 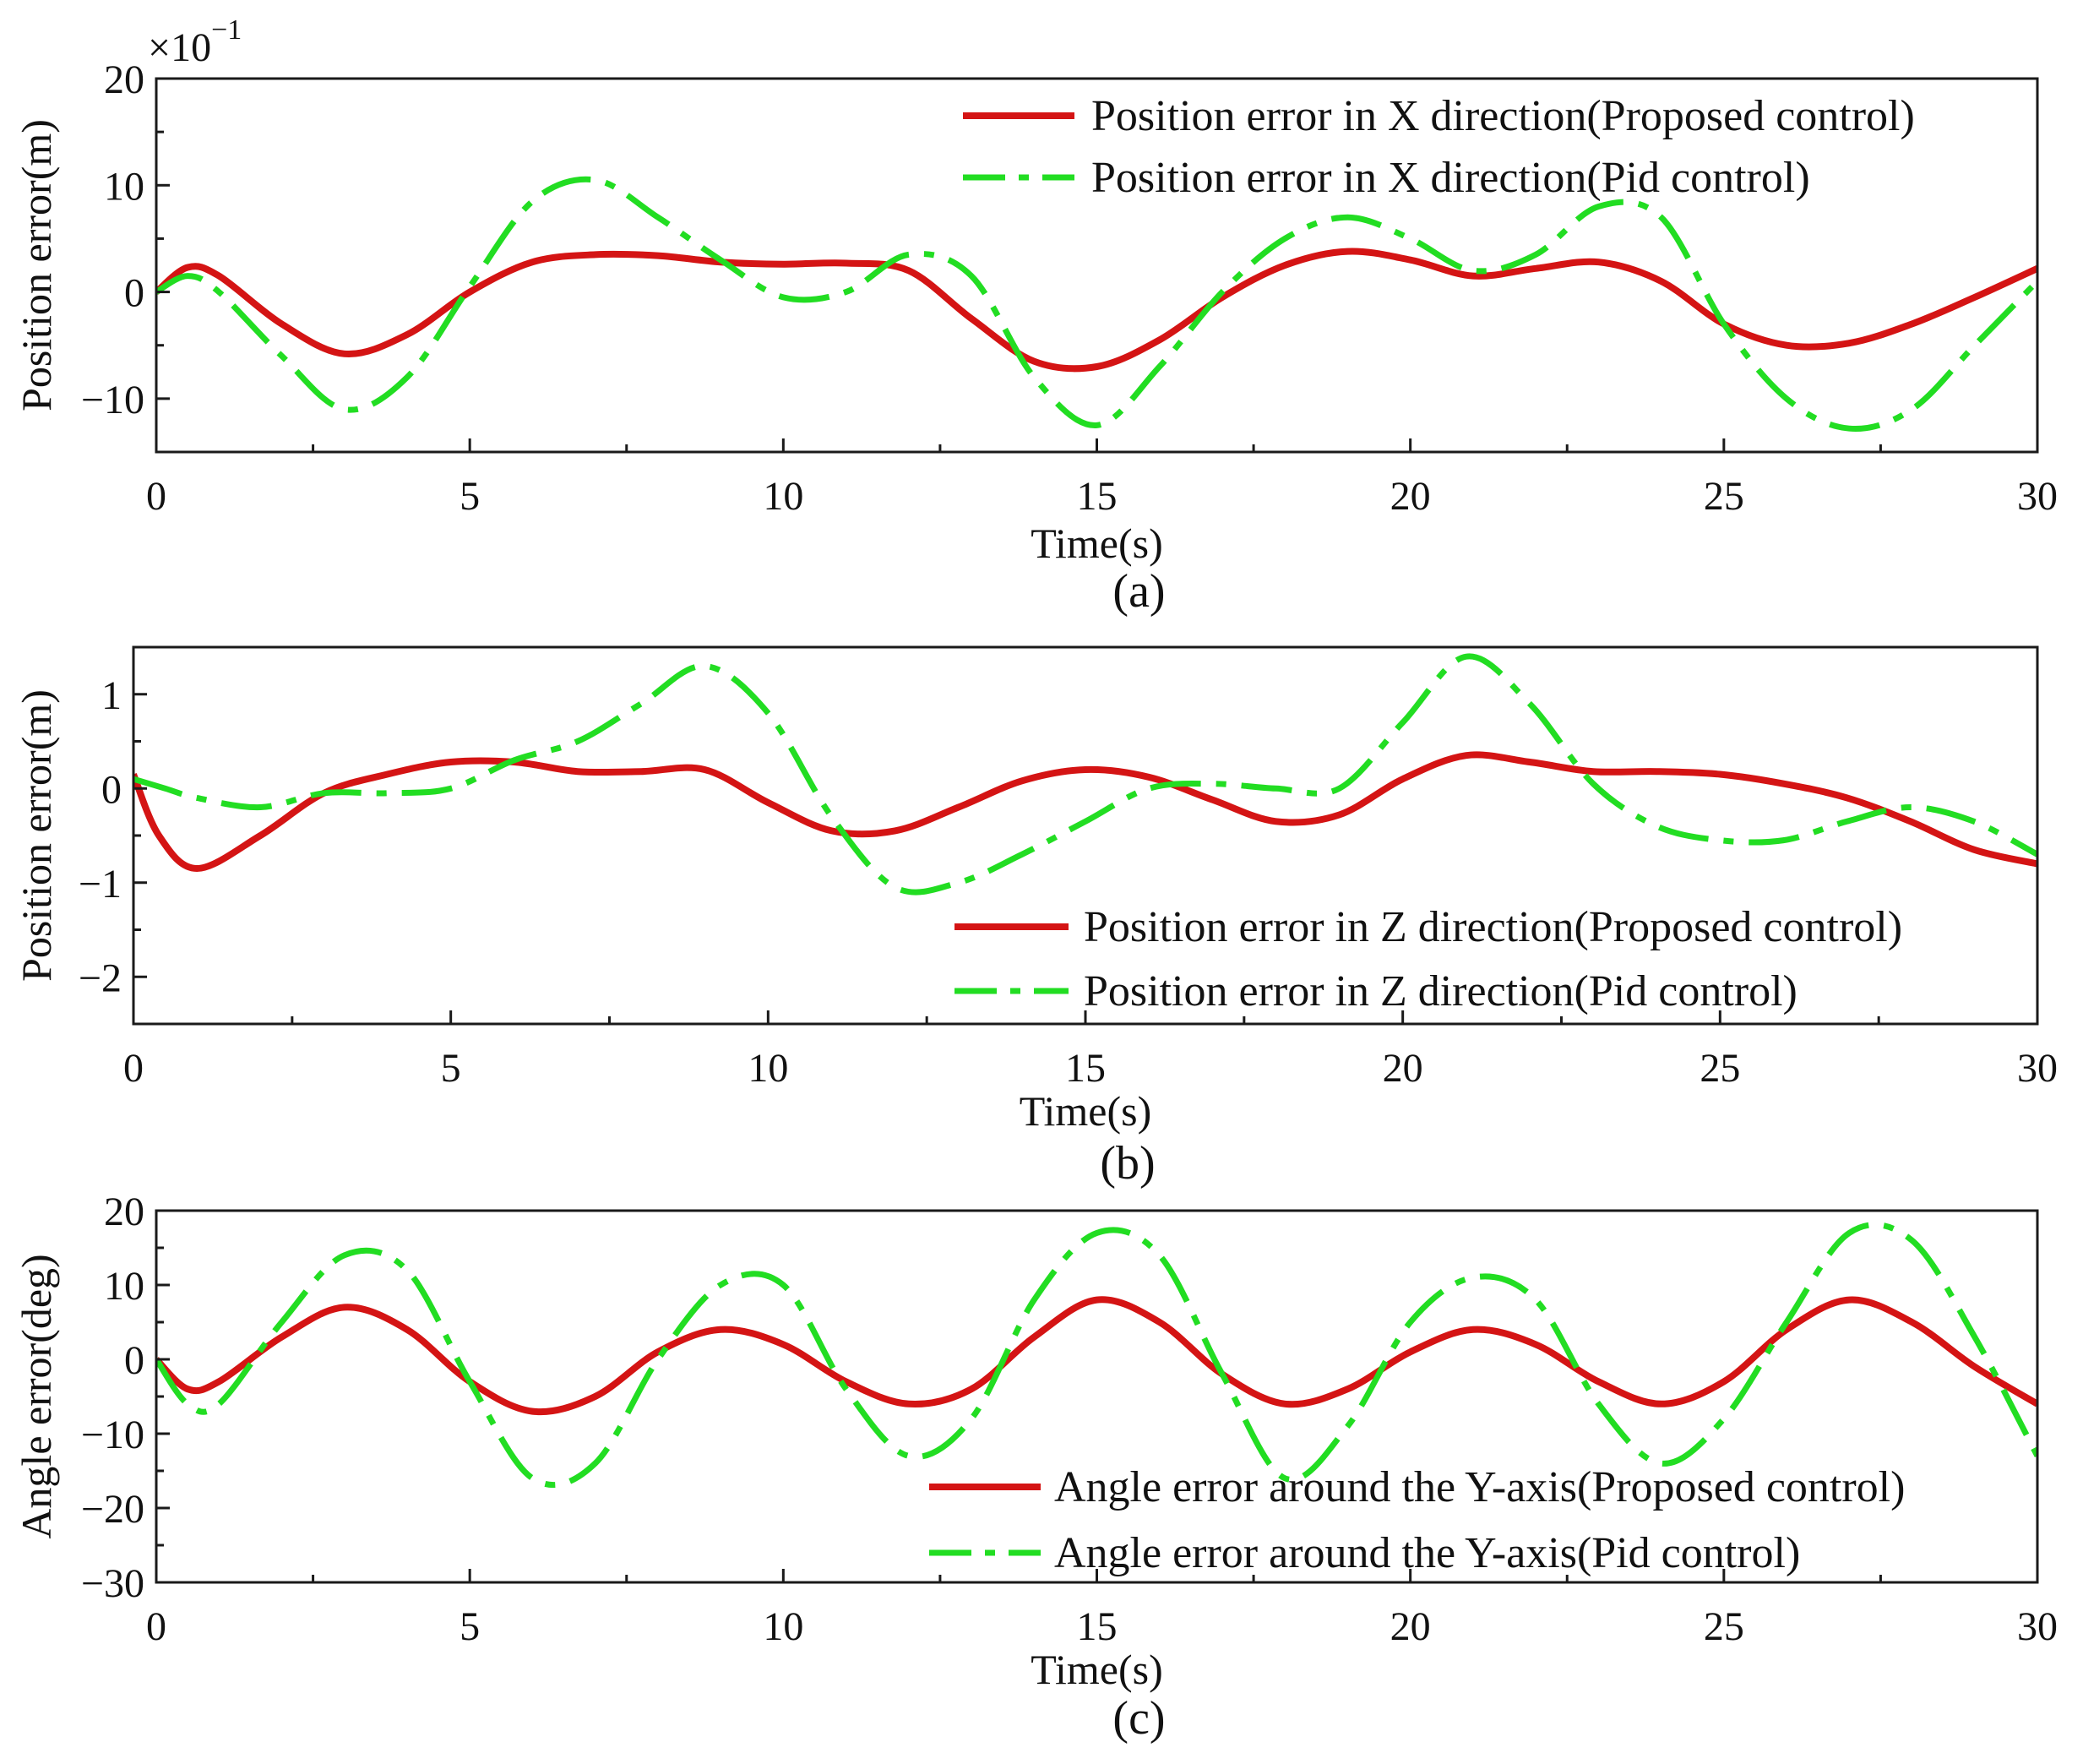 I want to click on panel-label: (c), so click(x=1138, y=1718).